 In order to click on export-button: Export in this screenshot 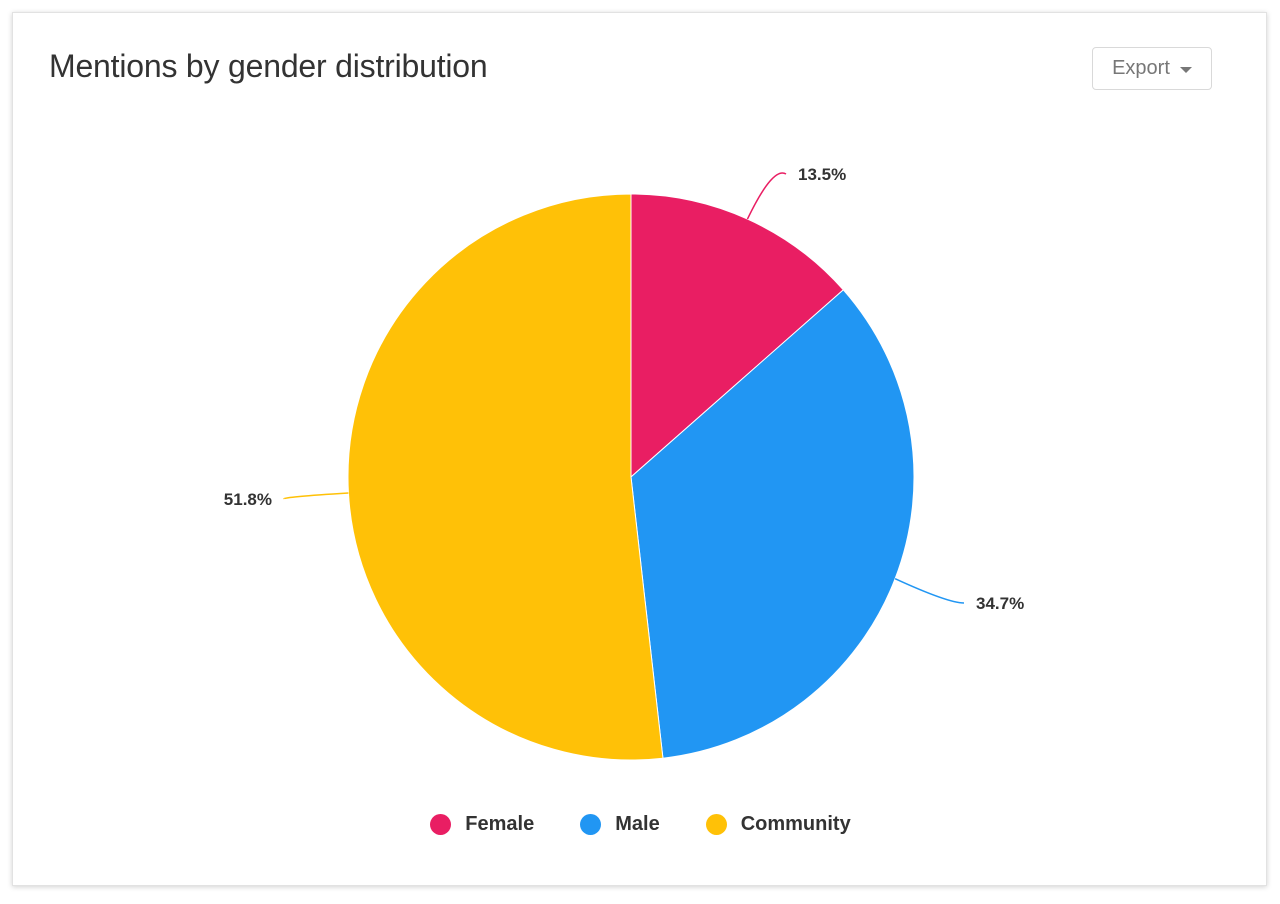, I will do `click(1152, 68)`.